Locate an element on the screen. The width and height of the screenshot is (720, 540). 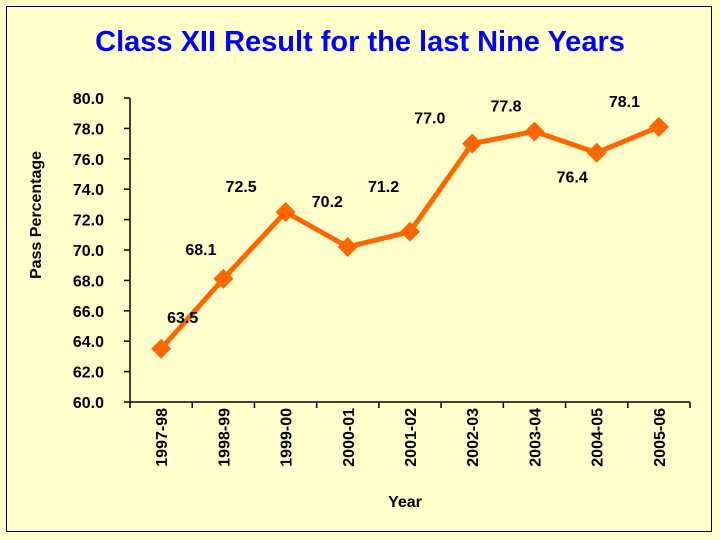
data-label: 63.5 is located at coordinates (182, 318).